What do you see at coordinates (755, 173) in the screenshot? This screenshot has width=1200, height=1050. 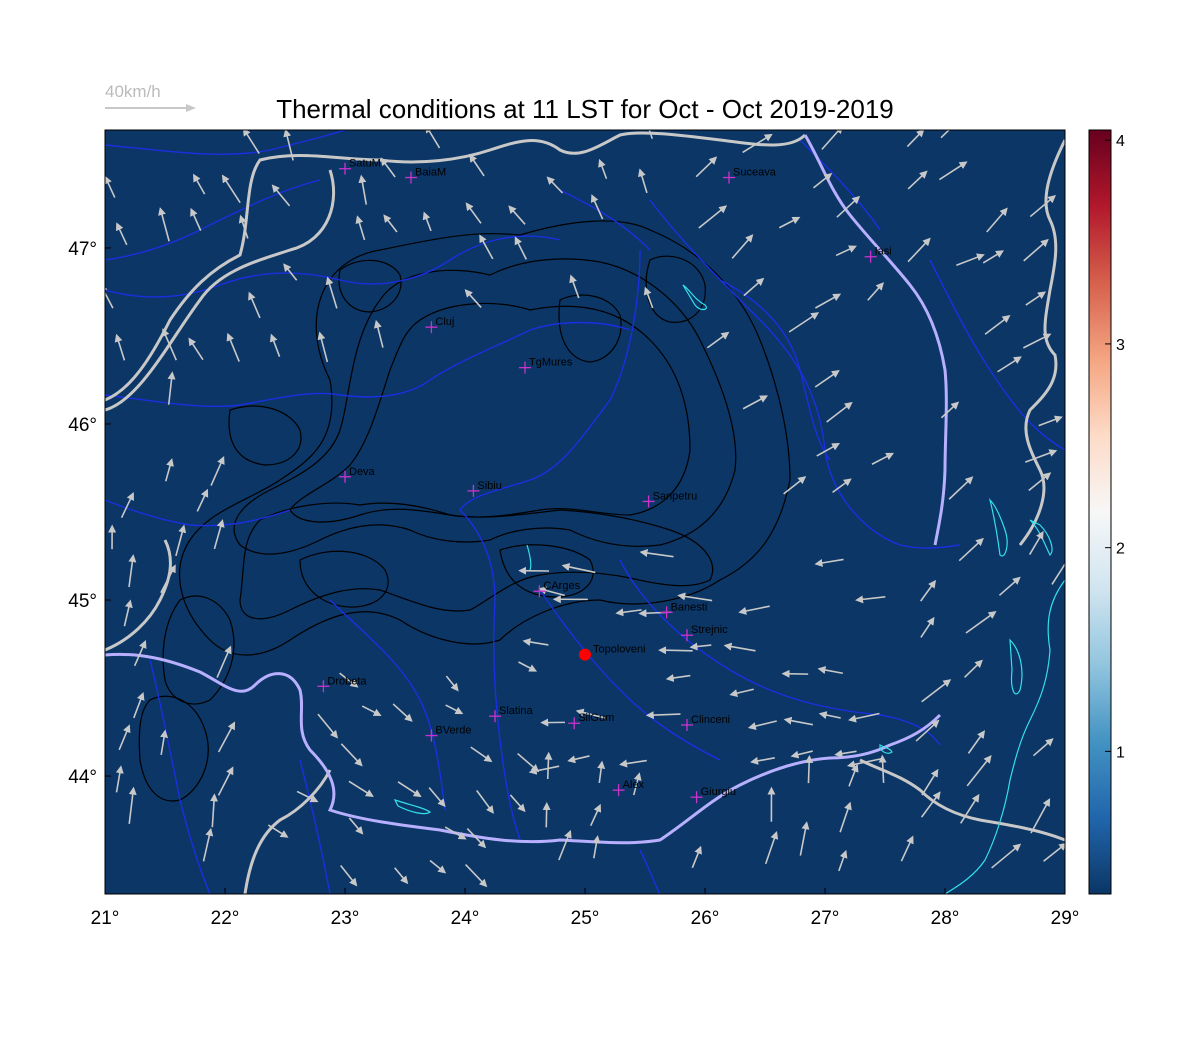 I see `station-label: Suceava` at bounding box center [755, 173].